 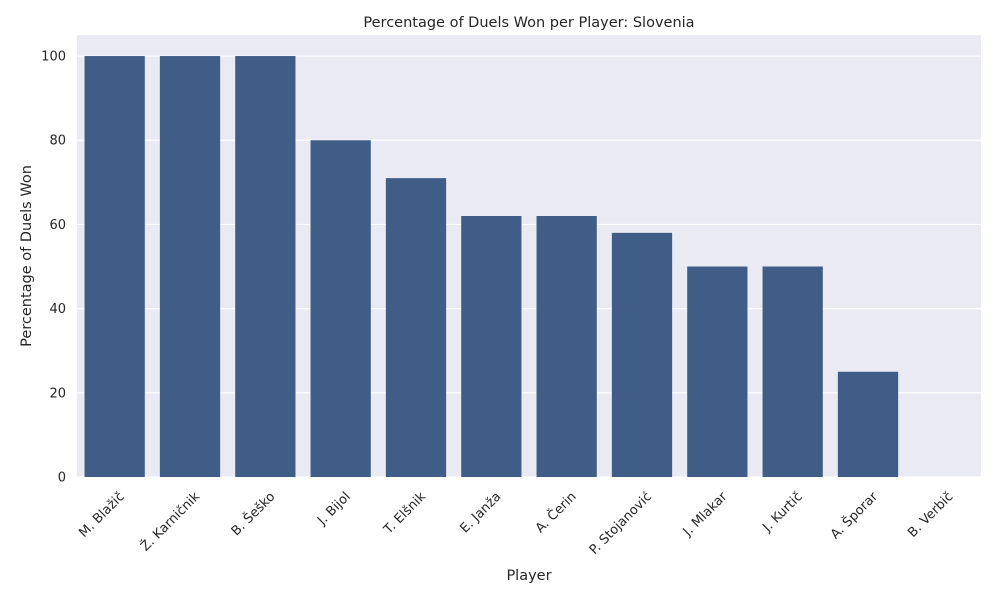 I want to click on x-tick-label: J. Bijol, so click(x=333, y=508).